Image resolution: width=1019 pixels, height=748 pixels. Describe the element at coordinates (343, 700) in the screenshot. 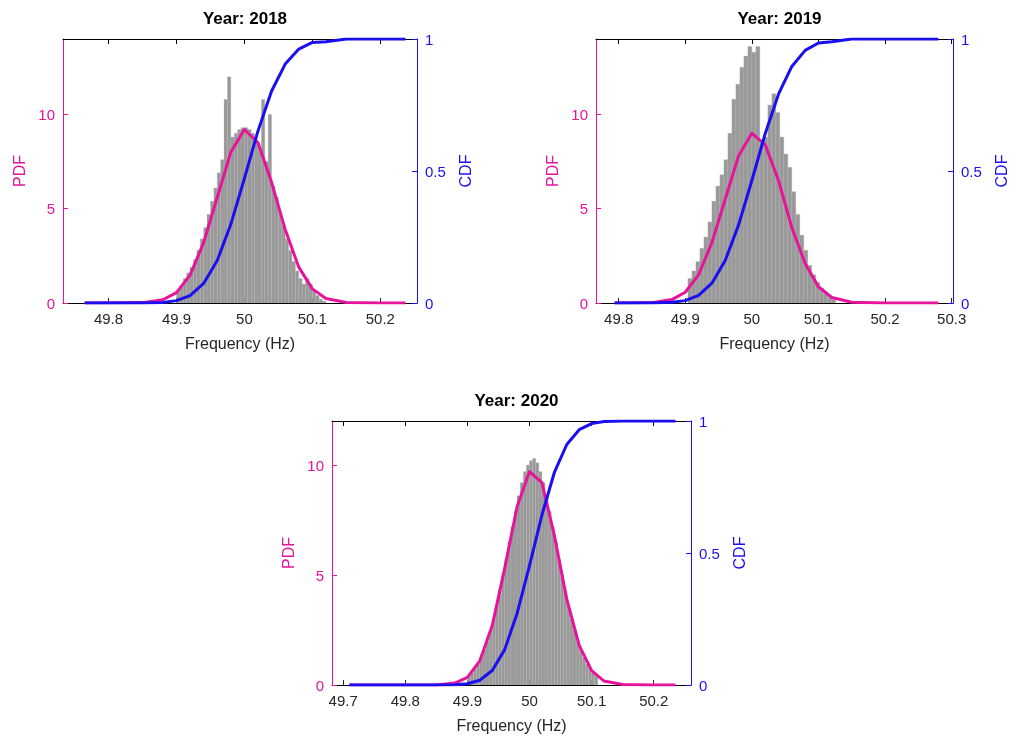

I see `x-tick-label: 49.7` at that location.